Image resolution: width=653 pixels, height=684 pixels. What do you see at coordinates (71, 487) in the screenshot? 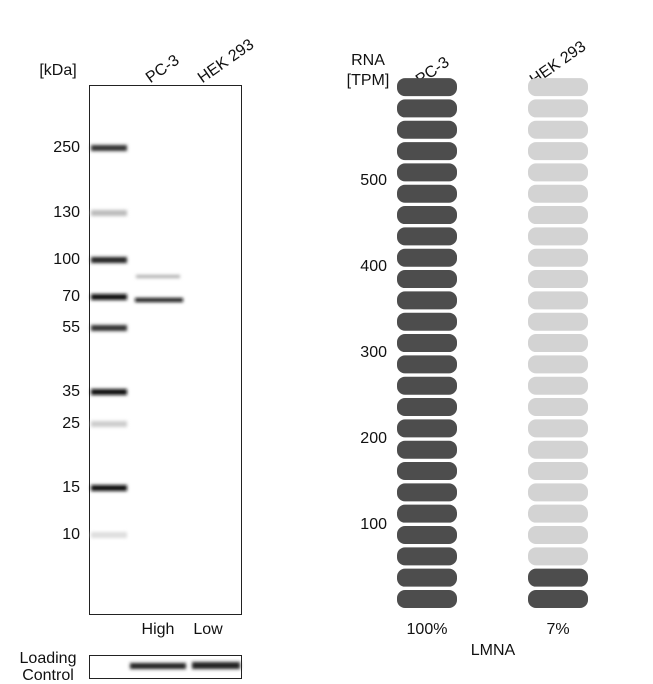
I see `marker-label: 15` at bounding box center [71, 487].